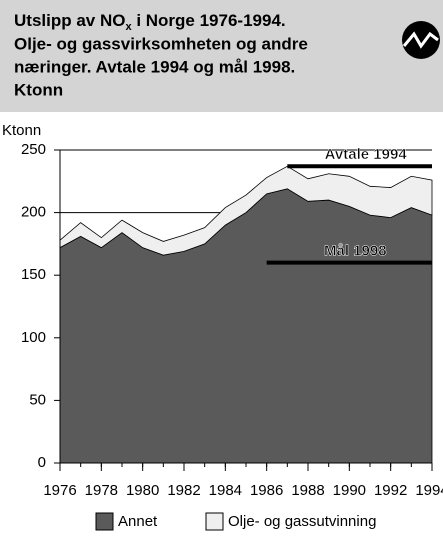 The image size is (443, 536). I want to click on chart-title-line: Utslipp av NOx i Norge 1976-1994., so click(150, 21).